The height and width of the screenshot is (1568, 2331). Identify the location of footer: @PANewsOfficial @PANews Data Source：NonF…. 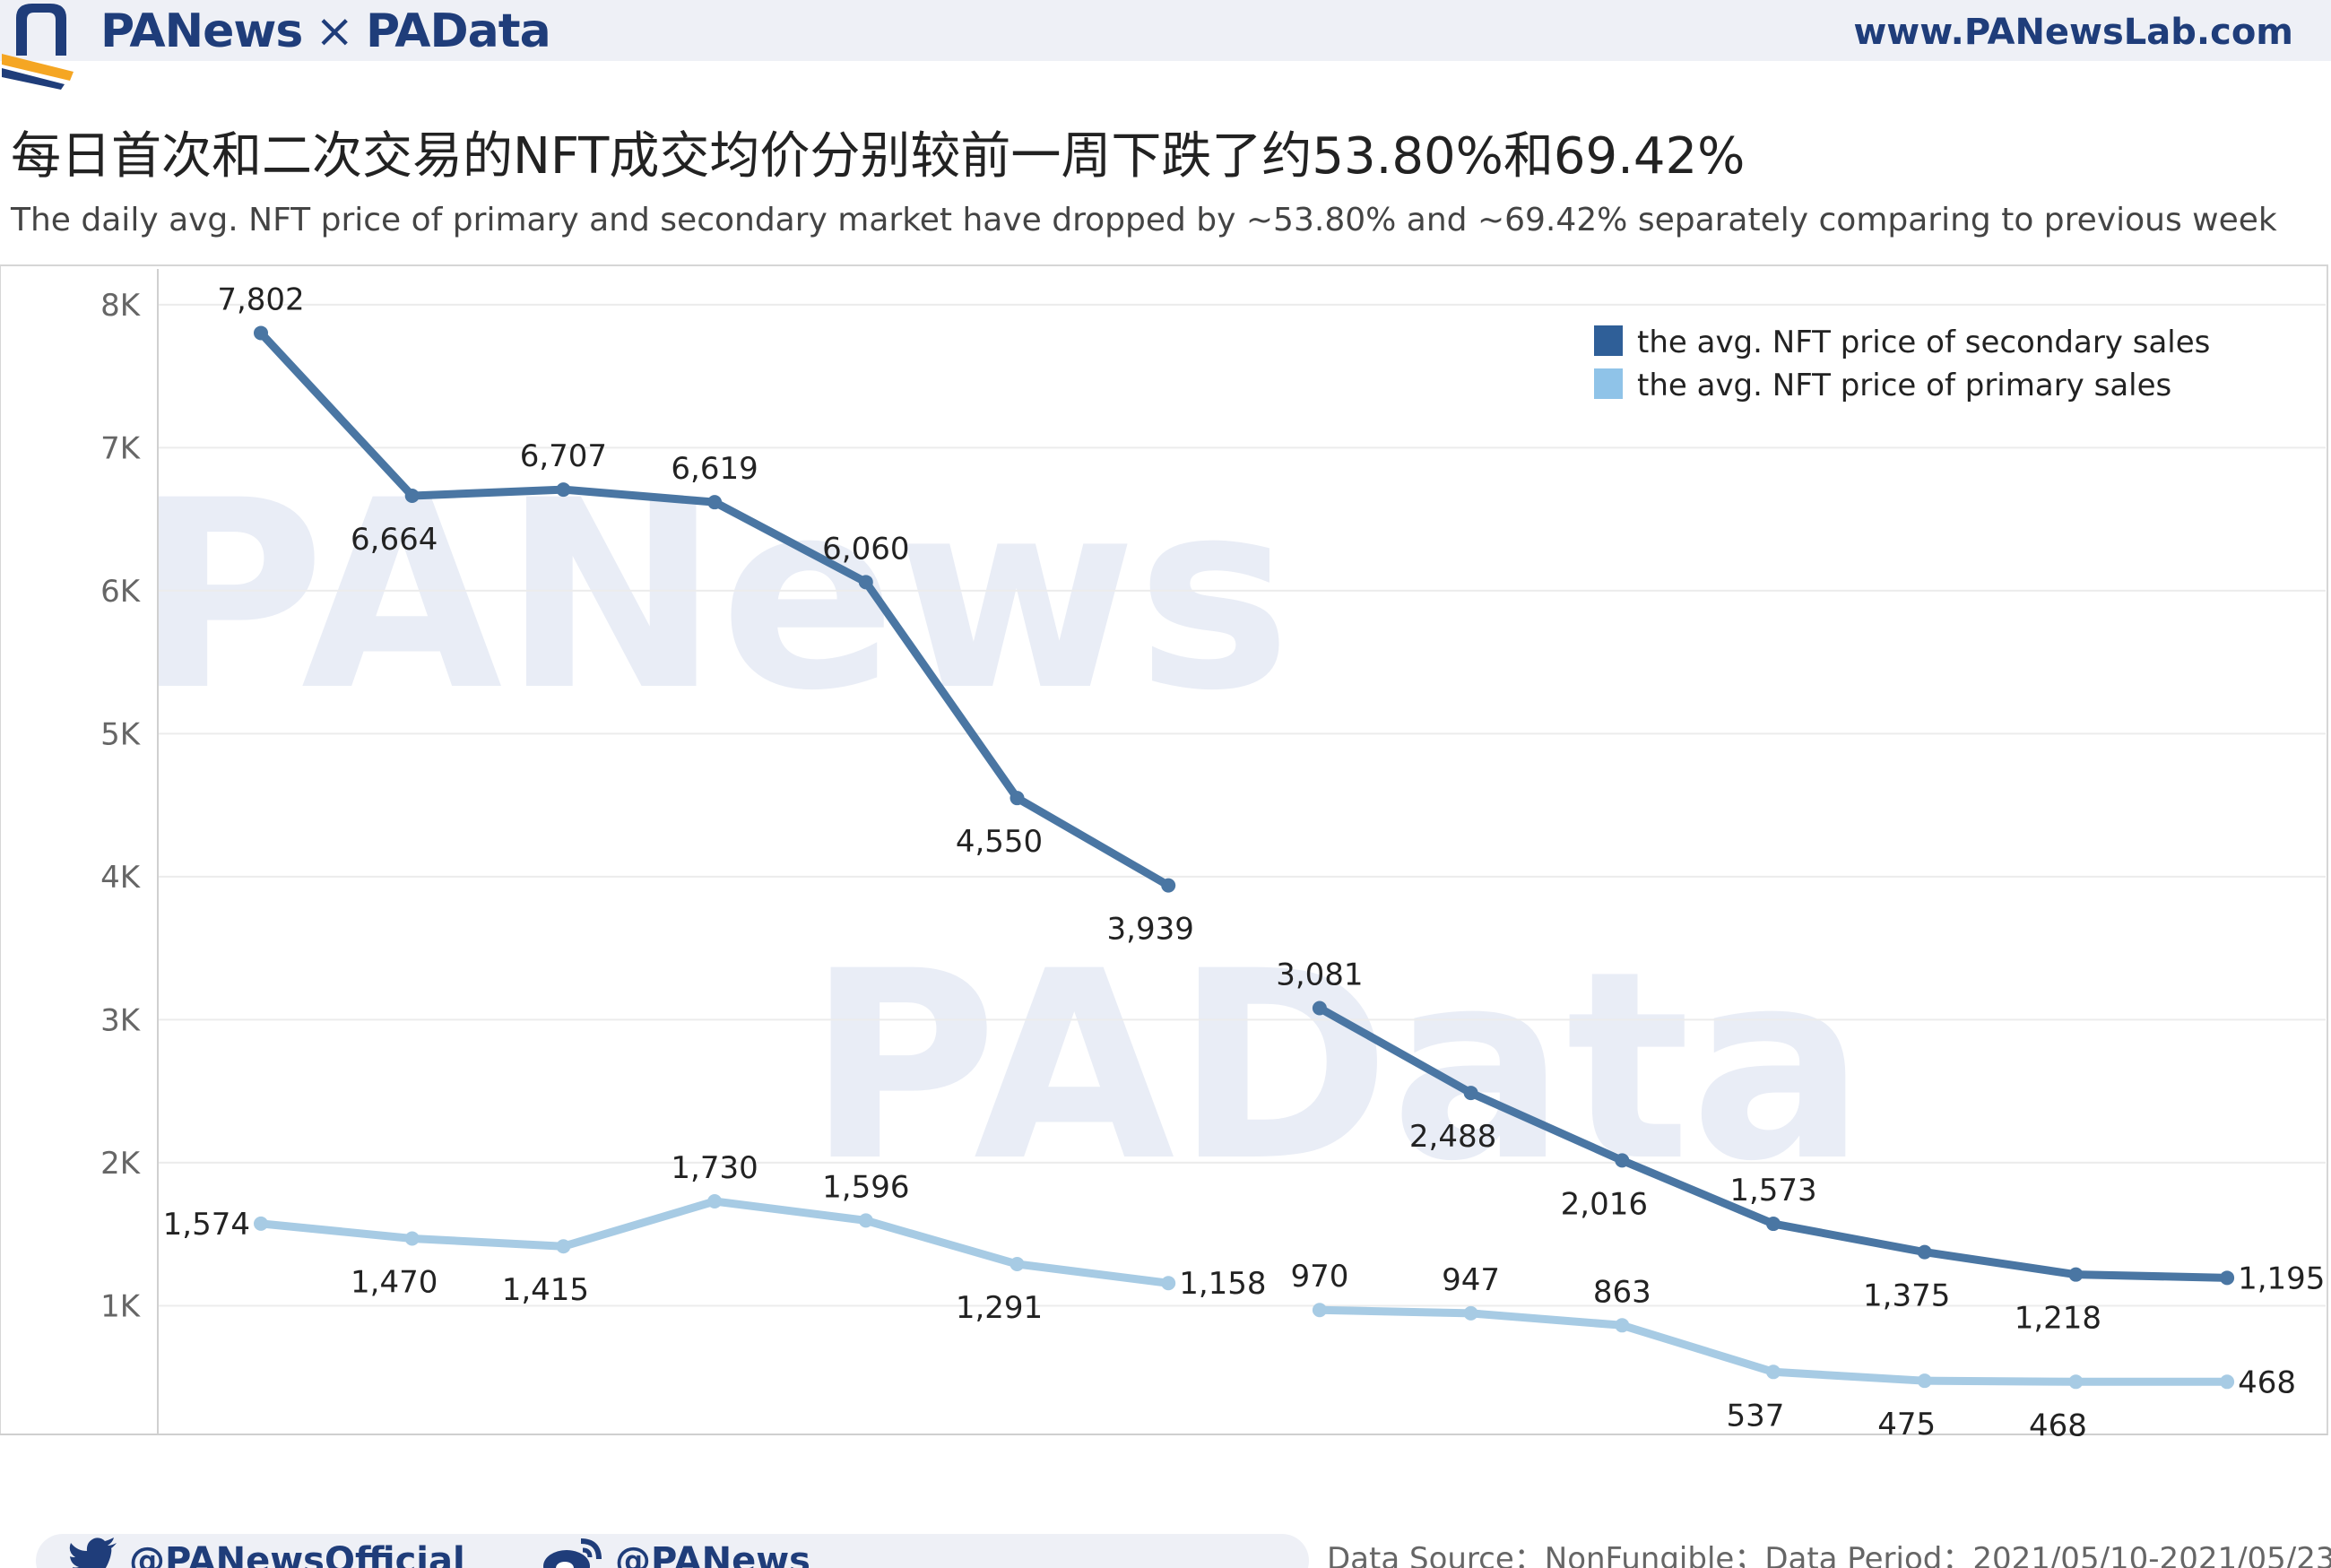
(1165, 1548).